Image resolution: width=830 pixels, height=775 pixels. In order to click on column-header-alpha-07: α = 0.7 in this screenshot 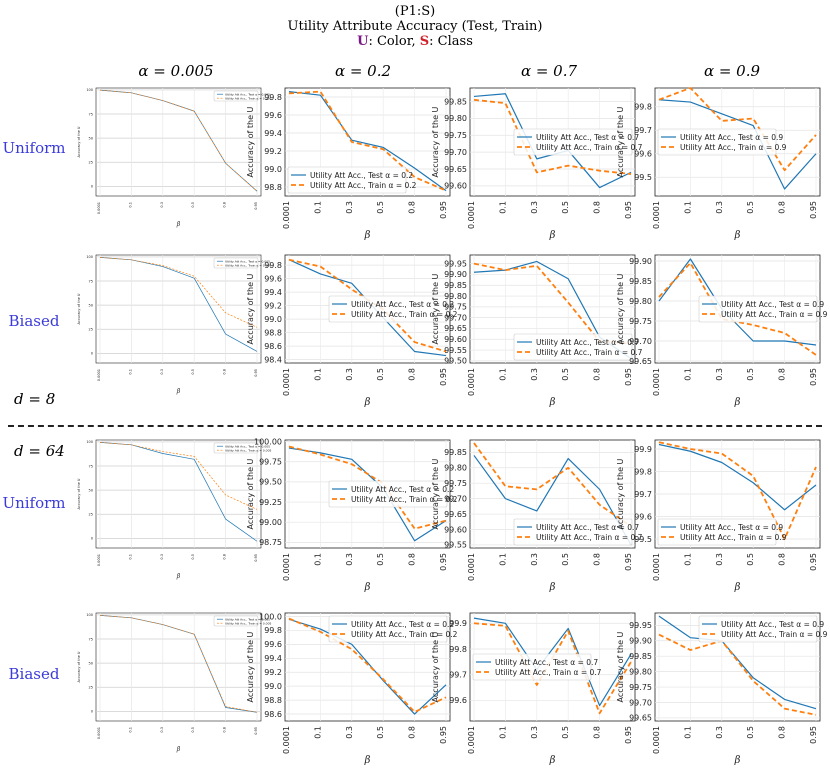, I will do `click(549, 71)`.